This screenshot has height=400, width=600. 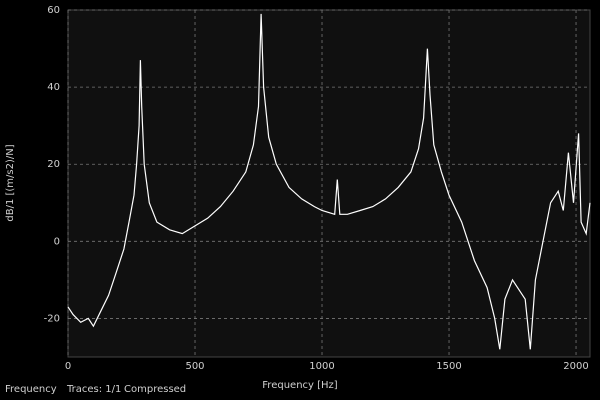 I want to click on y-axis-label: dB/1 [(m/s2)/N], so click(x=10, y=182).